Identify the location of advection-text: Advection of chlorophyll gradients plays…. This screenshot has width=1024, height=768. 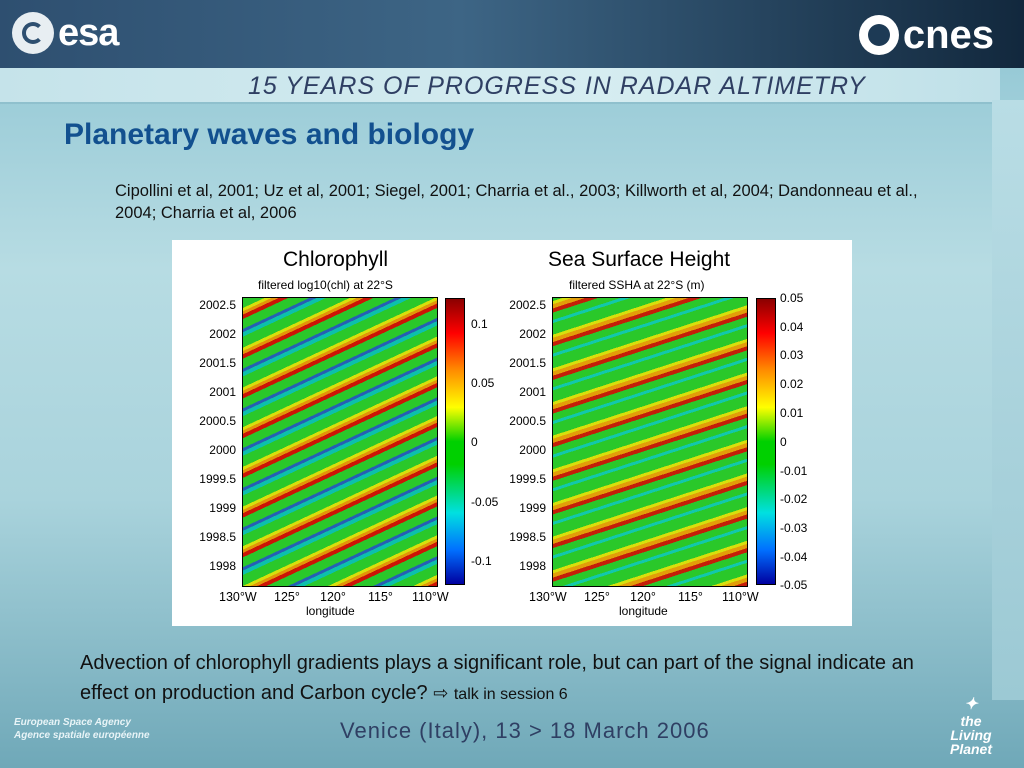
(520, 679).